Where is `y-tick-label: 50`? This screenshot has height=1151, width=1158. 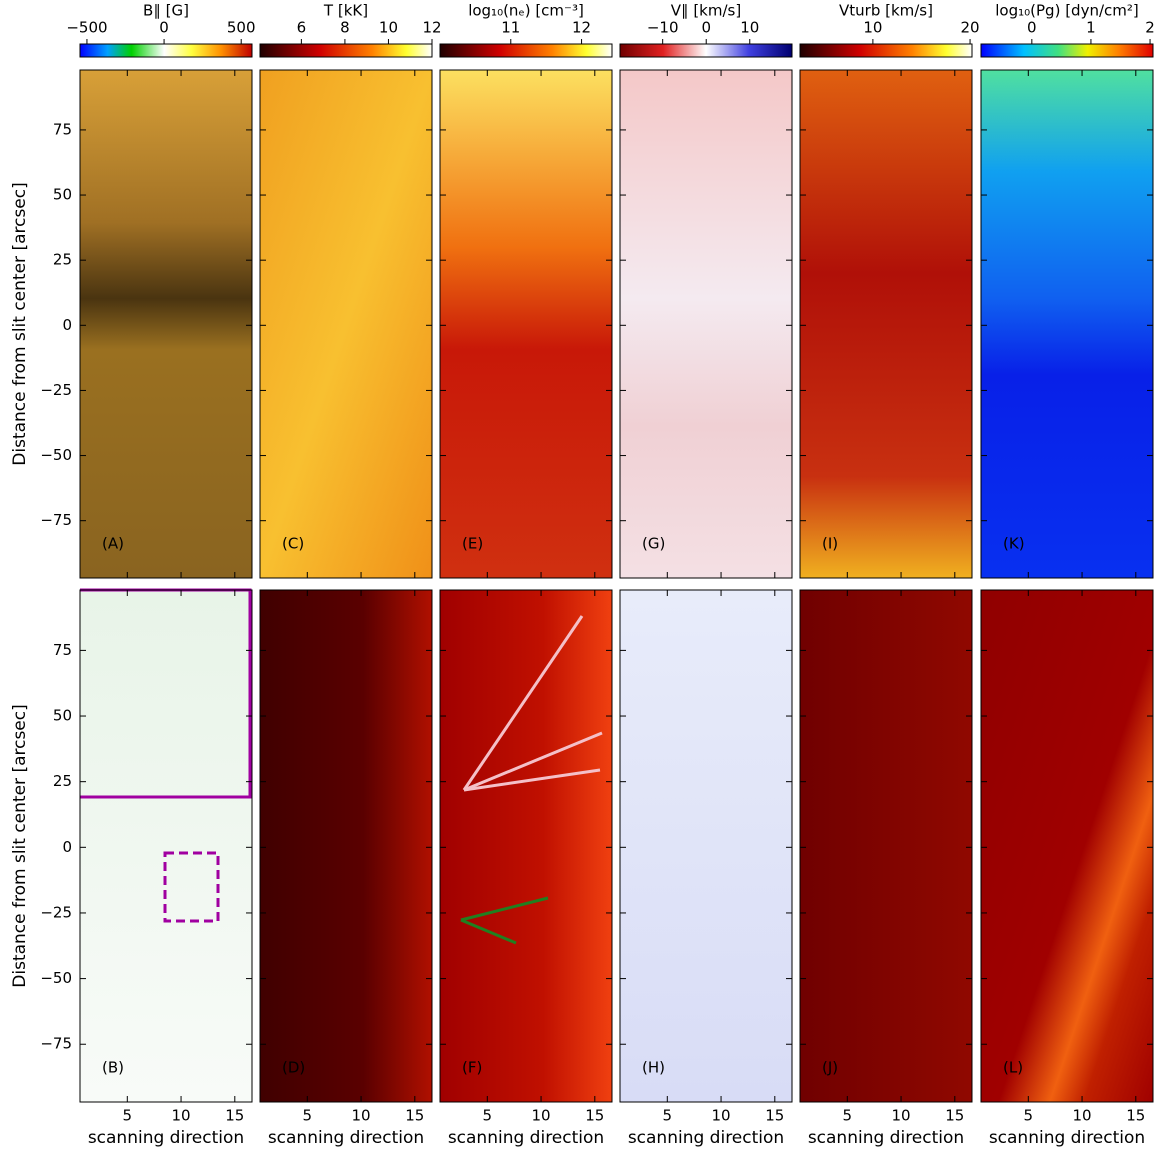 y-tick-label: 50 is located at coordinates (62, 716).